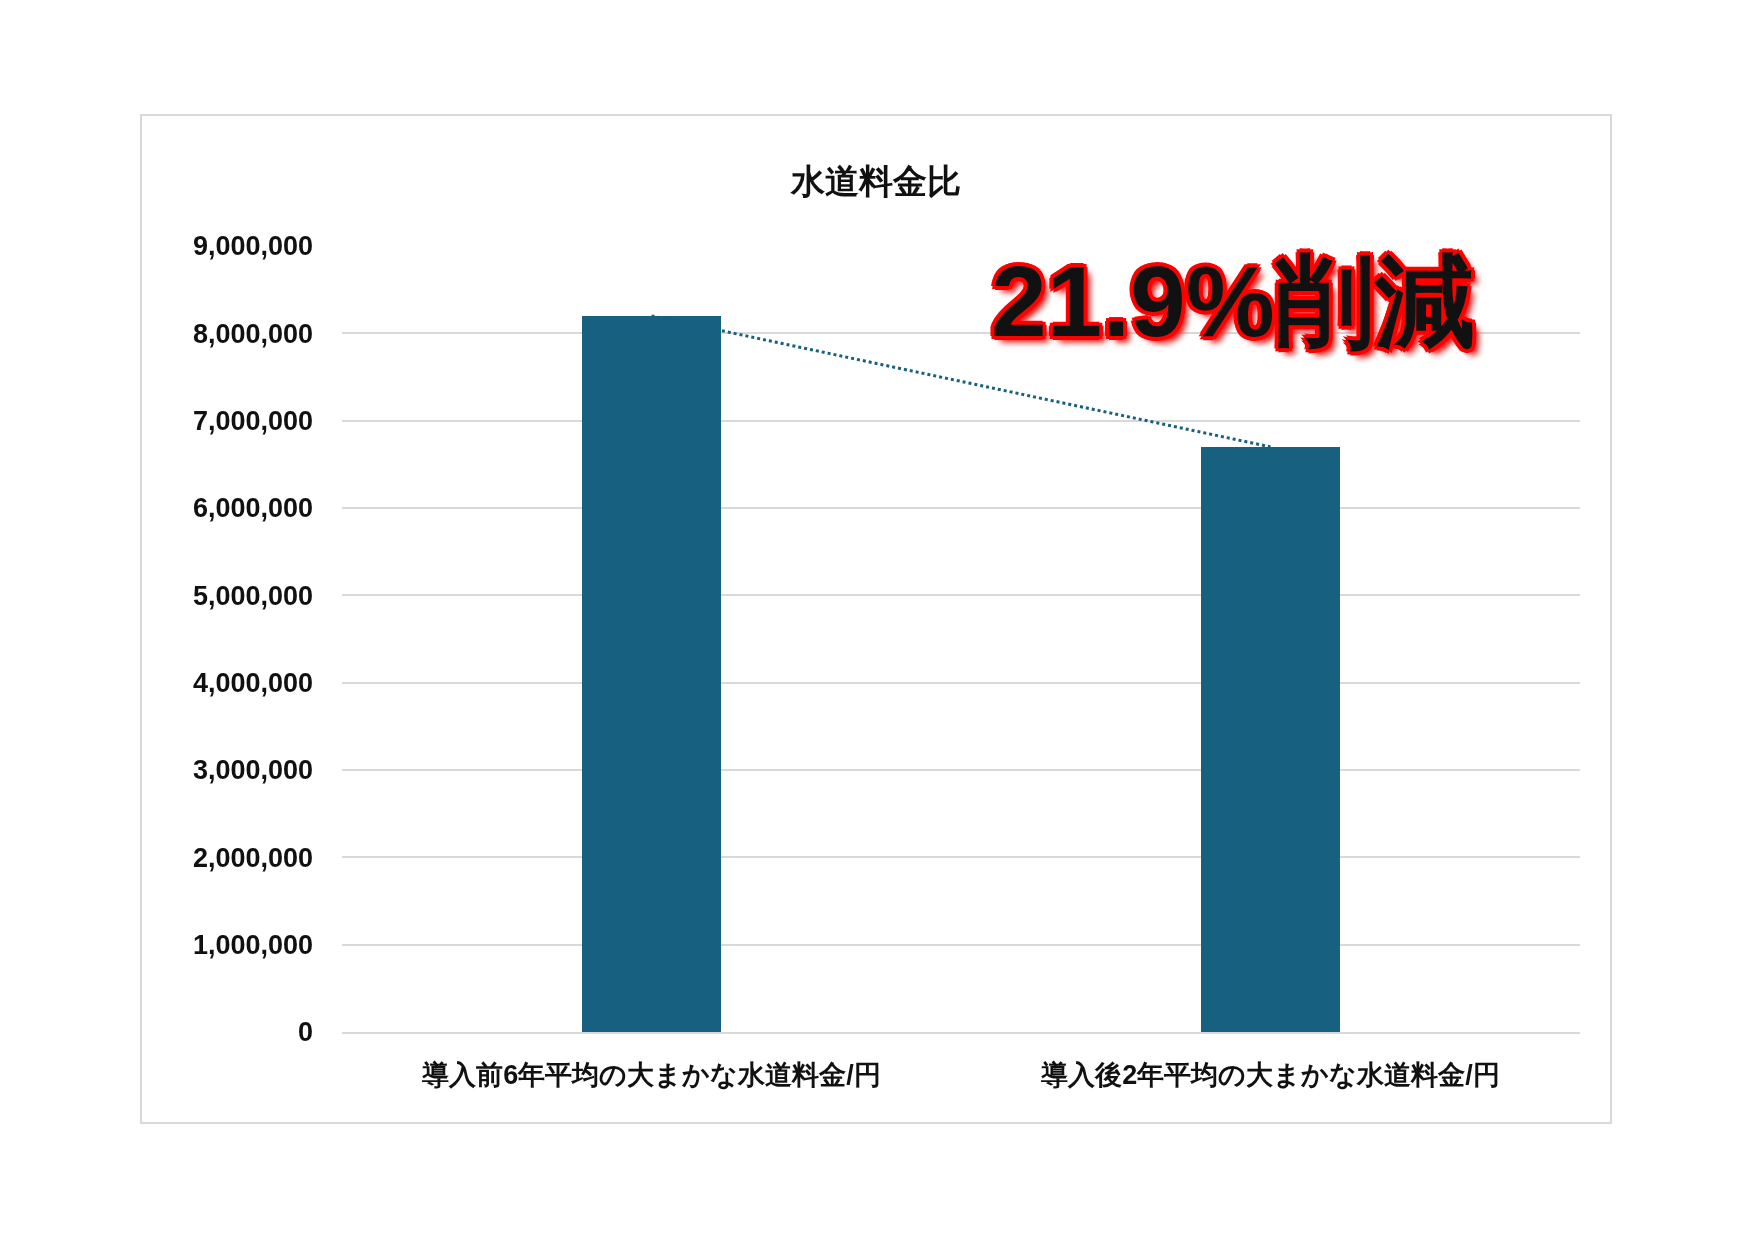 This screenshot has width=1754, height=1240. I want to click on x-tick-label: 導入後2年平均の大まかな水道料金/円, so click(1270, 1075).